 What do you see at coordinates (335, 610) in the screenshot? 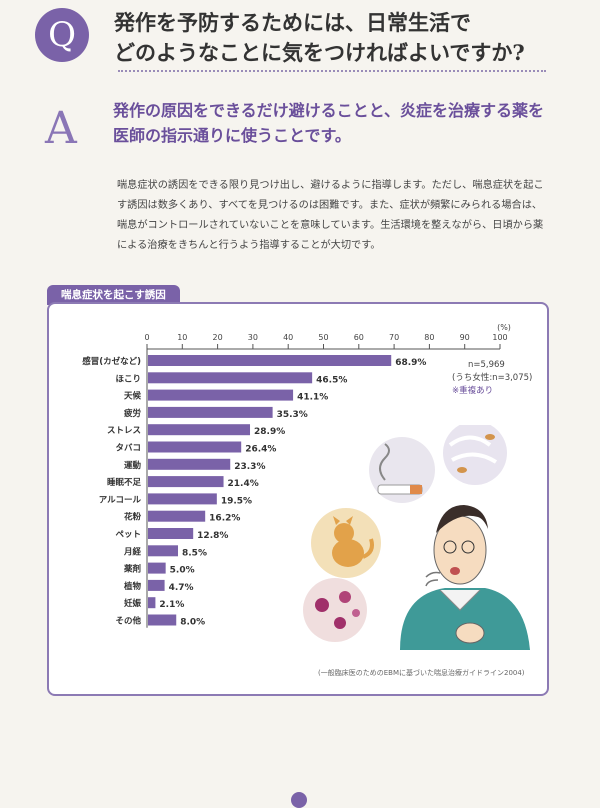
I see `pollen-icon` at bounding box center [335, 610].